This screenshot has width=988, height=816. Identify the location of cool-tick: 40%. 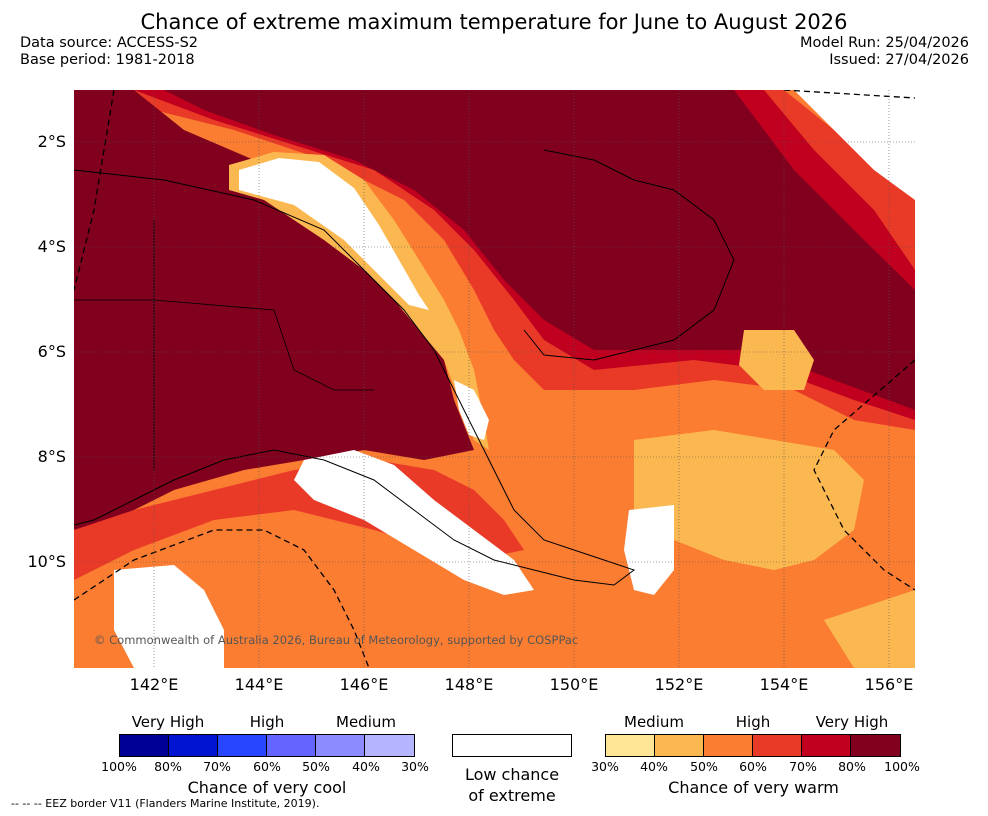
(366, 766).